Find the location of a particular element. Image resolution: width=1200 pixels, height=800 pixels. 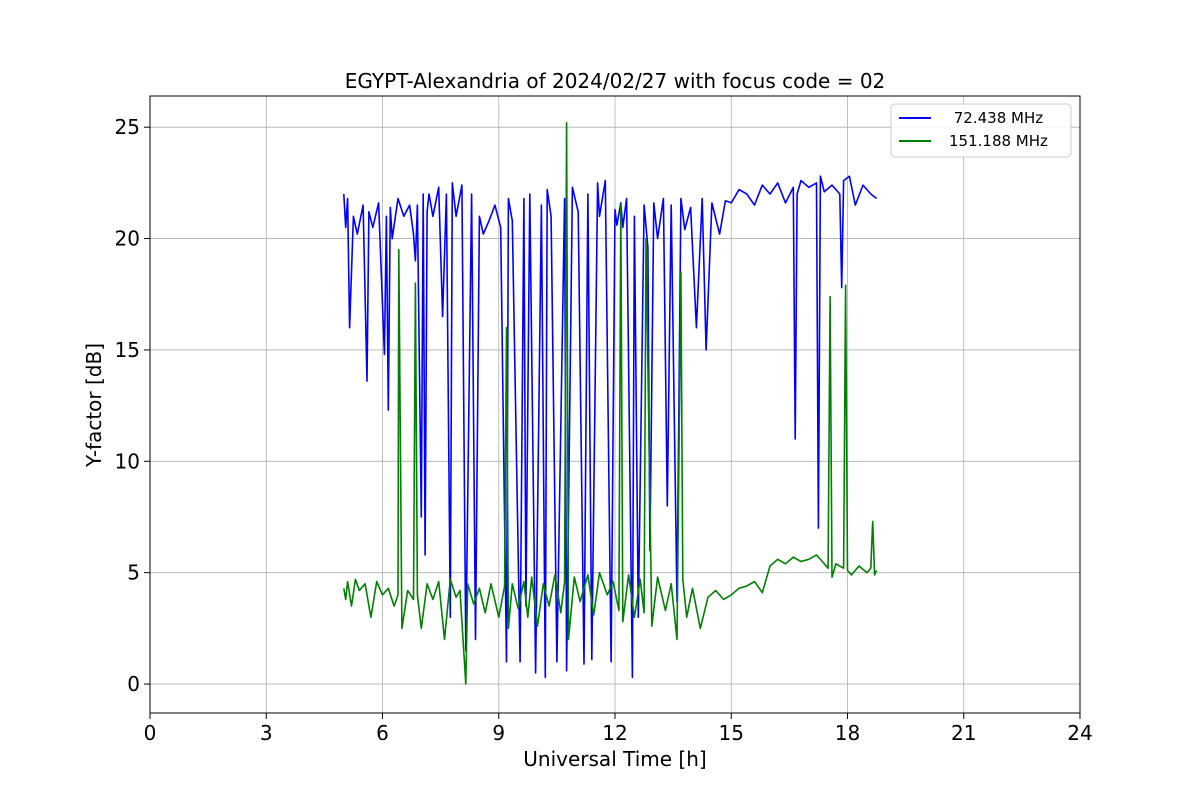

x-tick-label: 12 is located at coordinates (614, 733).